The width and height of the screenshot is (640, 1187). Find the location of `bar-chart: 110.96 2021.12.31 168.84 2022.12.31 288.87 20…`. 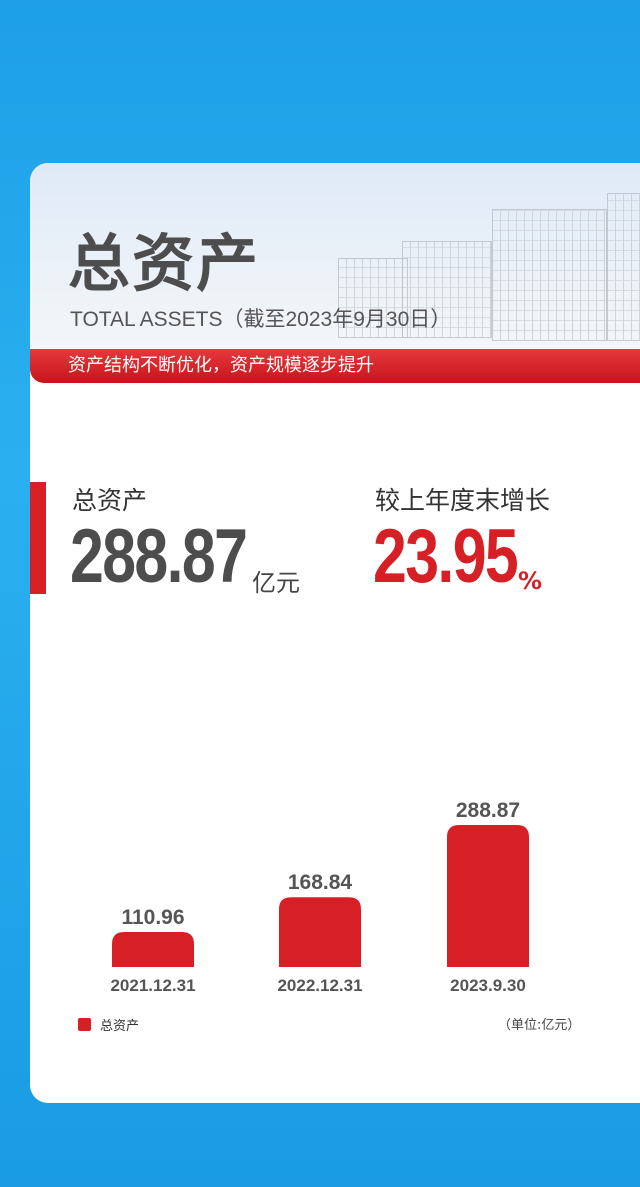

bar-chart: 110.96 2021.12.31 168.84 2022.12.31 288.87 20… is located at coordinates (319, 897).